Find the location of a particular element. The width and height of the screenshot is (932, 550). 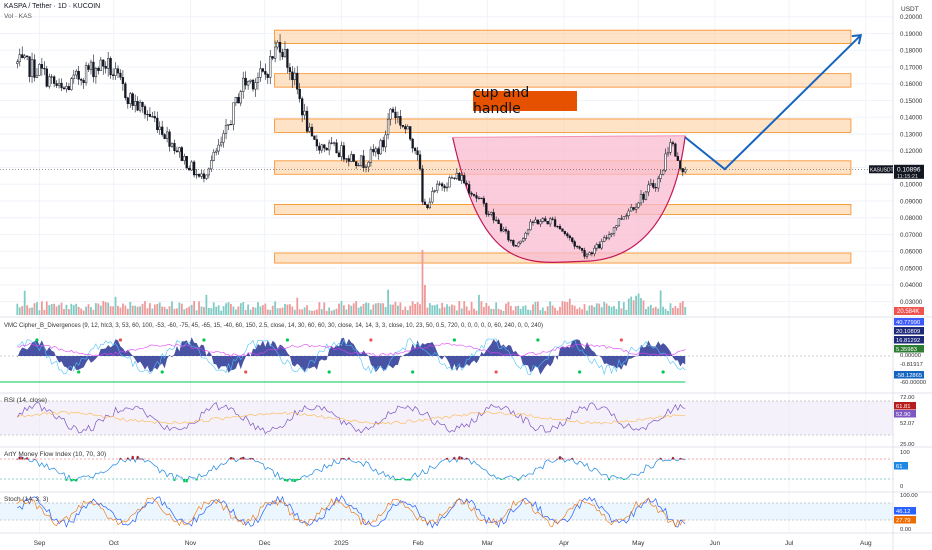

mfi-badge is located at coordinates (901, 466).